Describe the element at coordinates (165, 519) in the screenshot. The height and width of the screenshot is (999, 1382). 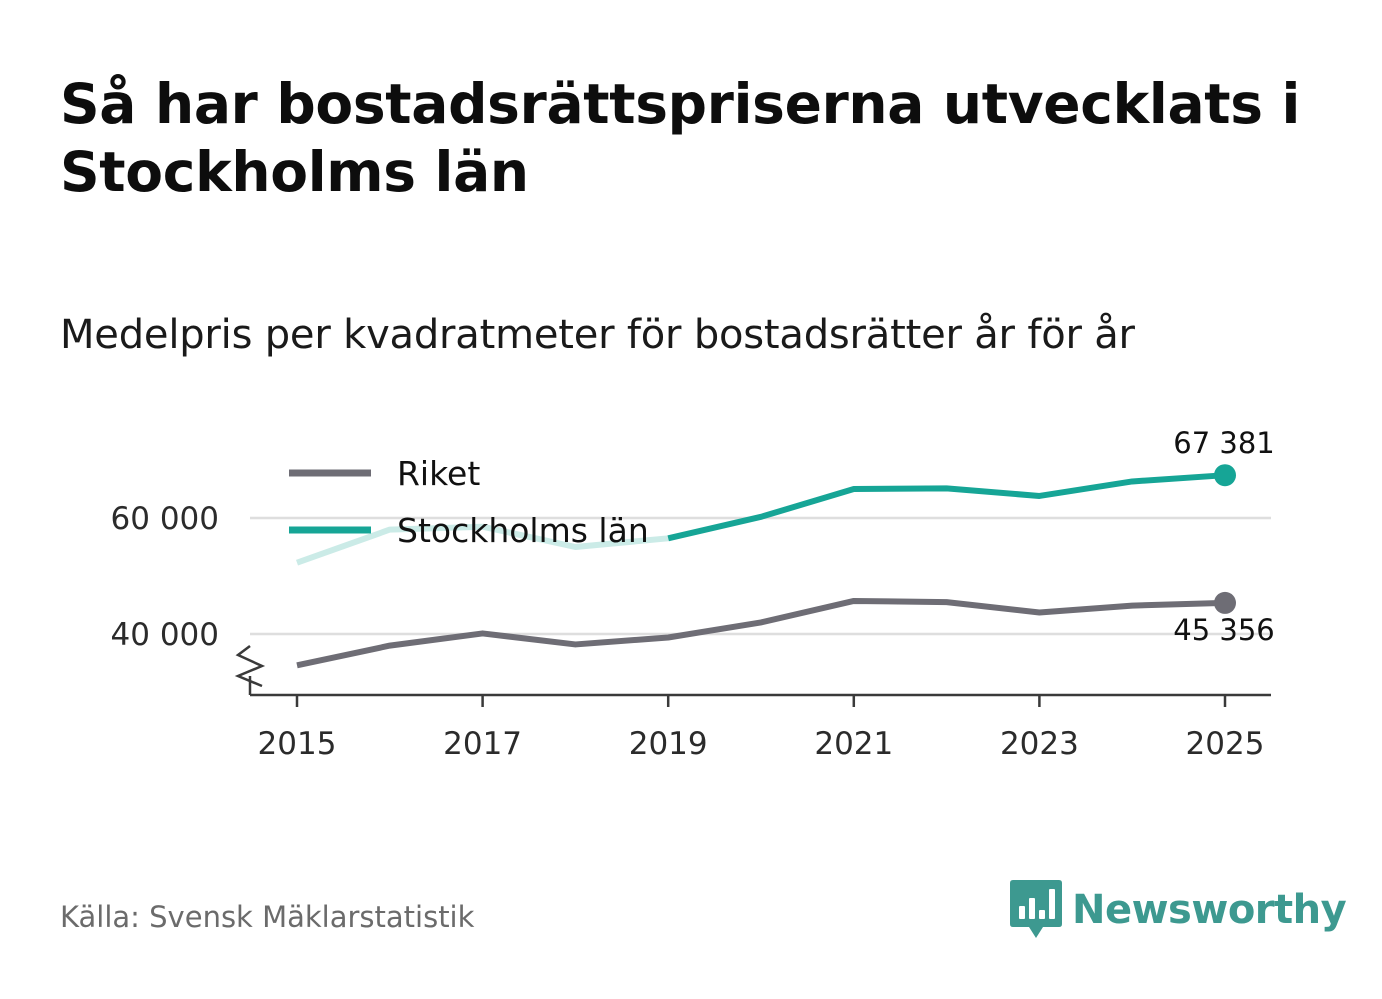
I see `y-tick-label: 60 000` at that location.